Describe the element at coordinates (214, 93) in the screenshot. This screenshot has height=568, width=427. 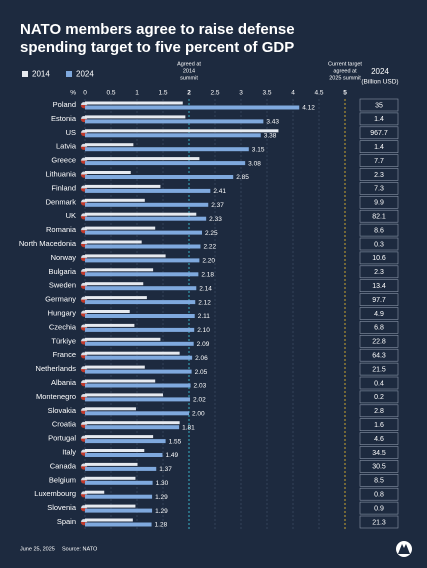
I see `x-tick-label: 2.5` at that location.